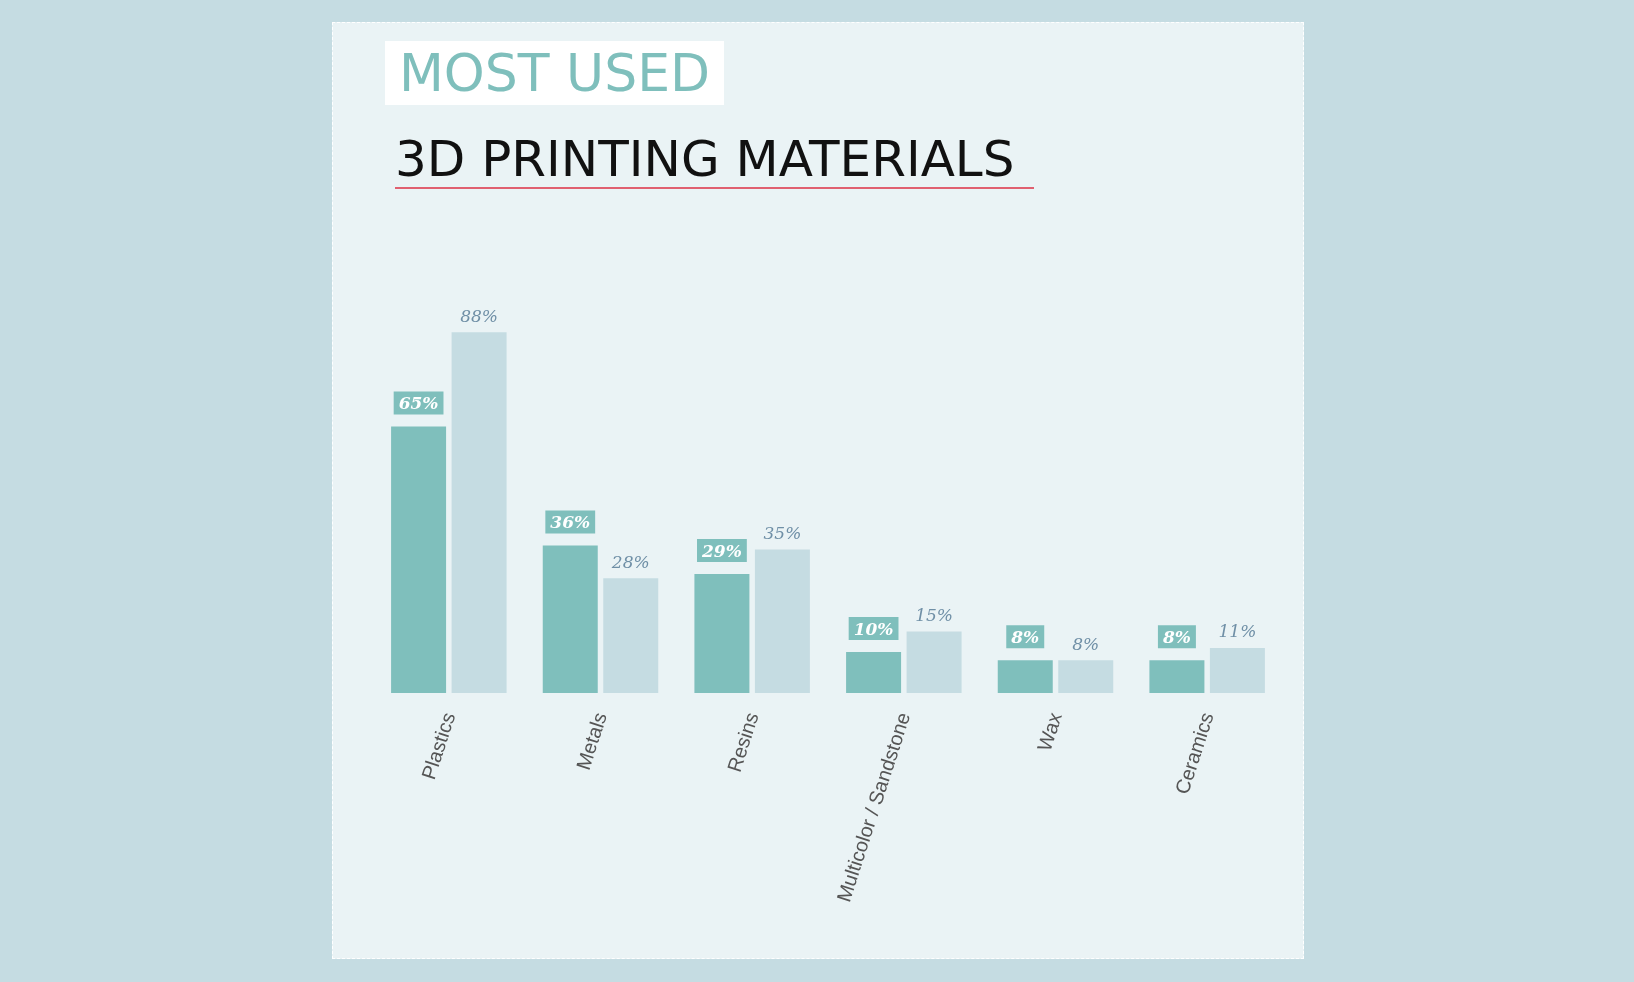  What do you see at coordinates (742, 742) in the screenshot?
I see `x-tick-label: Resins` at bounding box center [742, 742].